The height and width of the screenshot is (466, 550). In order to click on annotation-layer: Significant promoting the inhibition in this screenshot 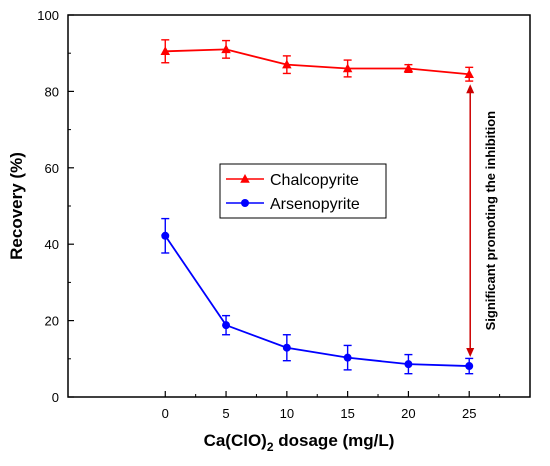, I will do `click(482, 221)`.